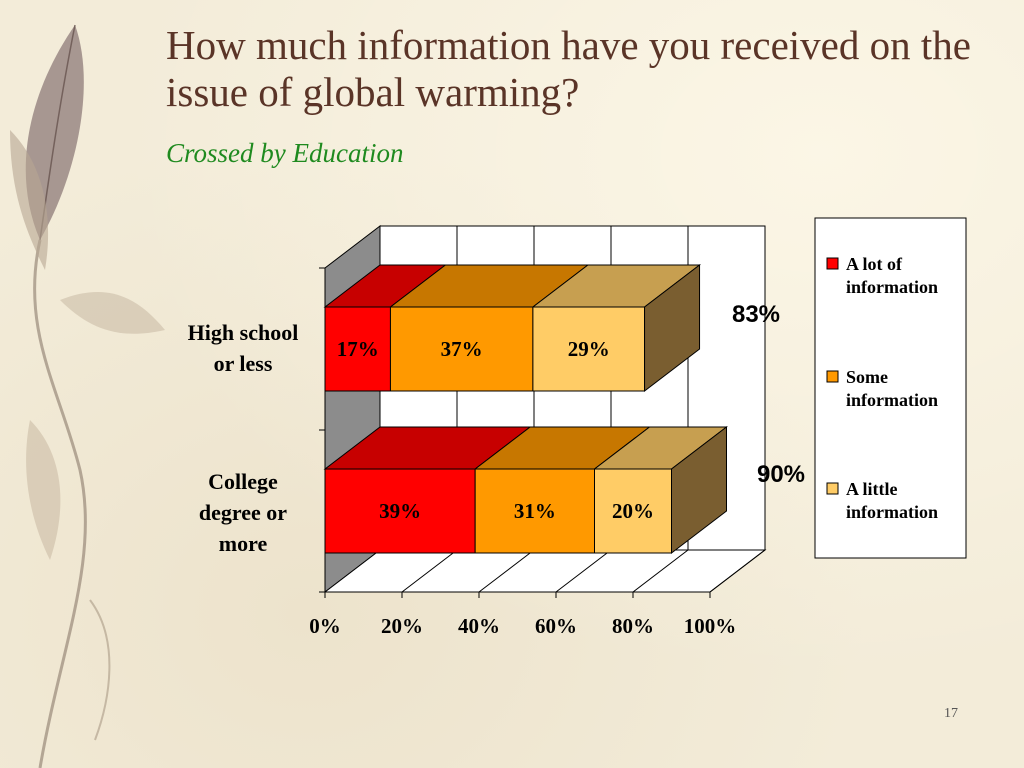 The width and height of the screenshot is (1024, 768). I want to click on bar-data-label: 29%, so click(589, 349).